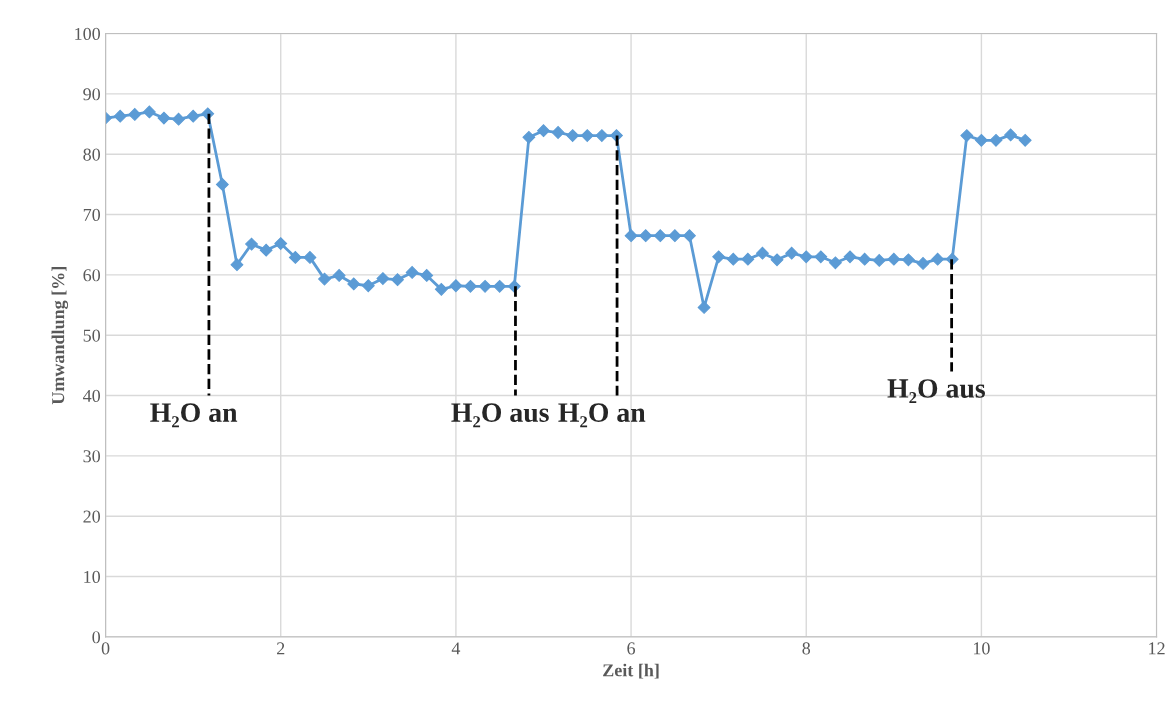  Describe the element at coordinates (456, 648) in the screenshot. I see `x-tick-label: 4` at that location.